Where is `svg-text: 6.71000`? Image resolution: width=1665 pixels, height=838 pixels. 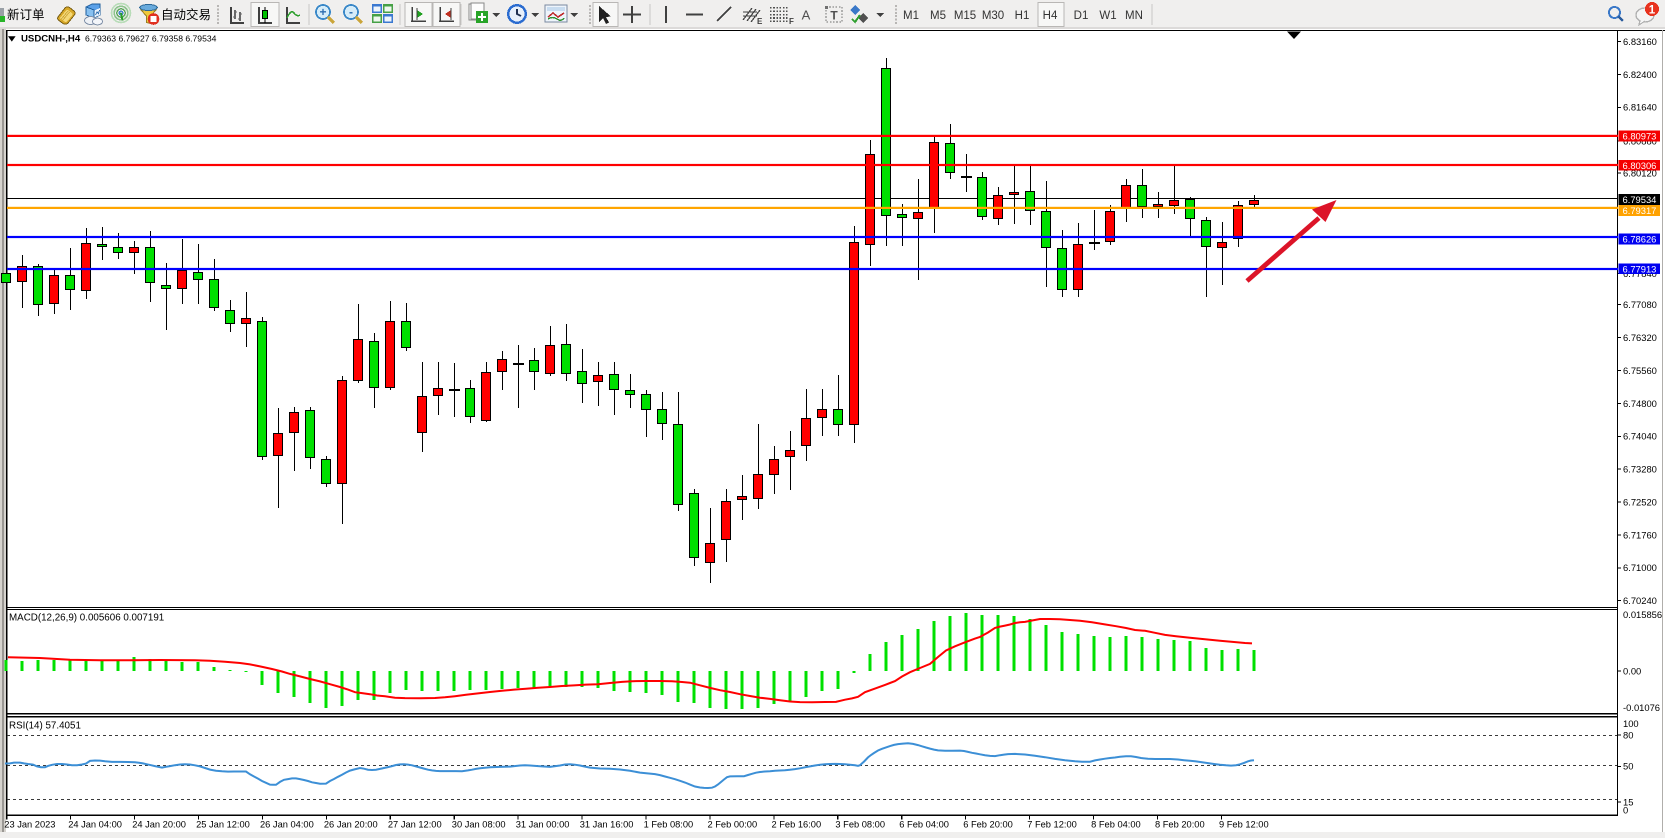 svg-text: 6.71000 is located at coordinates (1640, 567).